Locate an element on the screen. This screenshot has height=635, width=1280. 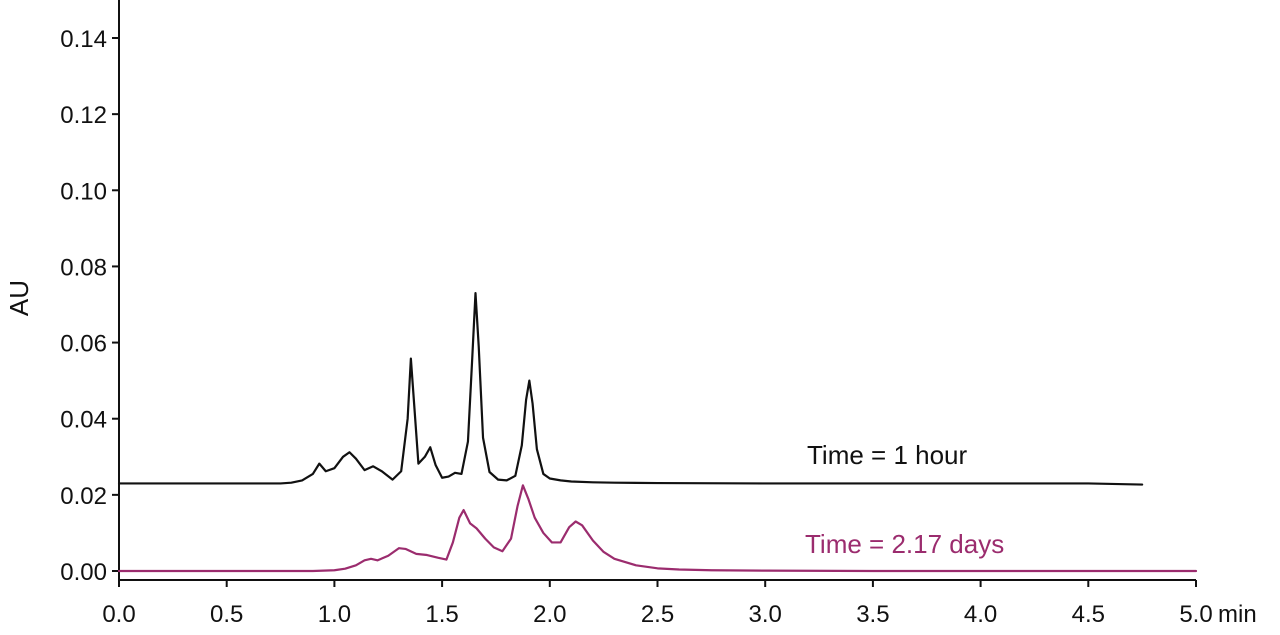
y-ticks: 0.00 0.02 0.04 0.06 0.08 0.10 0.12 0.14 is located at coordinates (89, 306).